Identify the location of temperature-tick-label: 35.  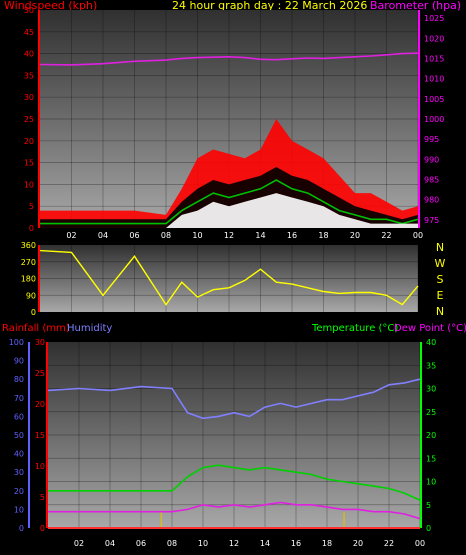
(431, 365).